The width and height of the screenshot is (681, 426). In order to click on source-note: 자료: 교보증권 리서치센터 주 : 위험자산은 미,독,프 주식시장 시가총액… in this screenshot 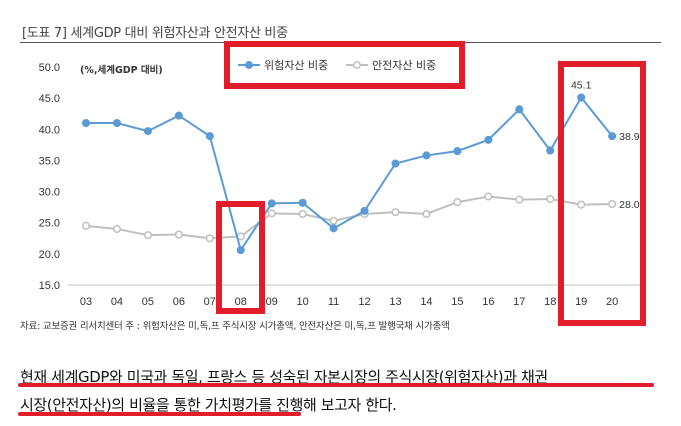, I will do `click(235, 326)`.